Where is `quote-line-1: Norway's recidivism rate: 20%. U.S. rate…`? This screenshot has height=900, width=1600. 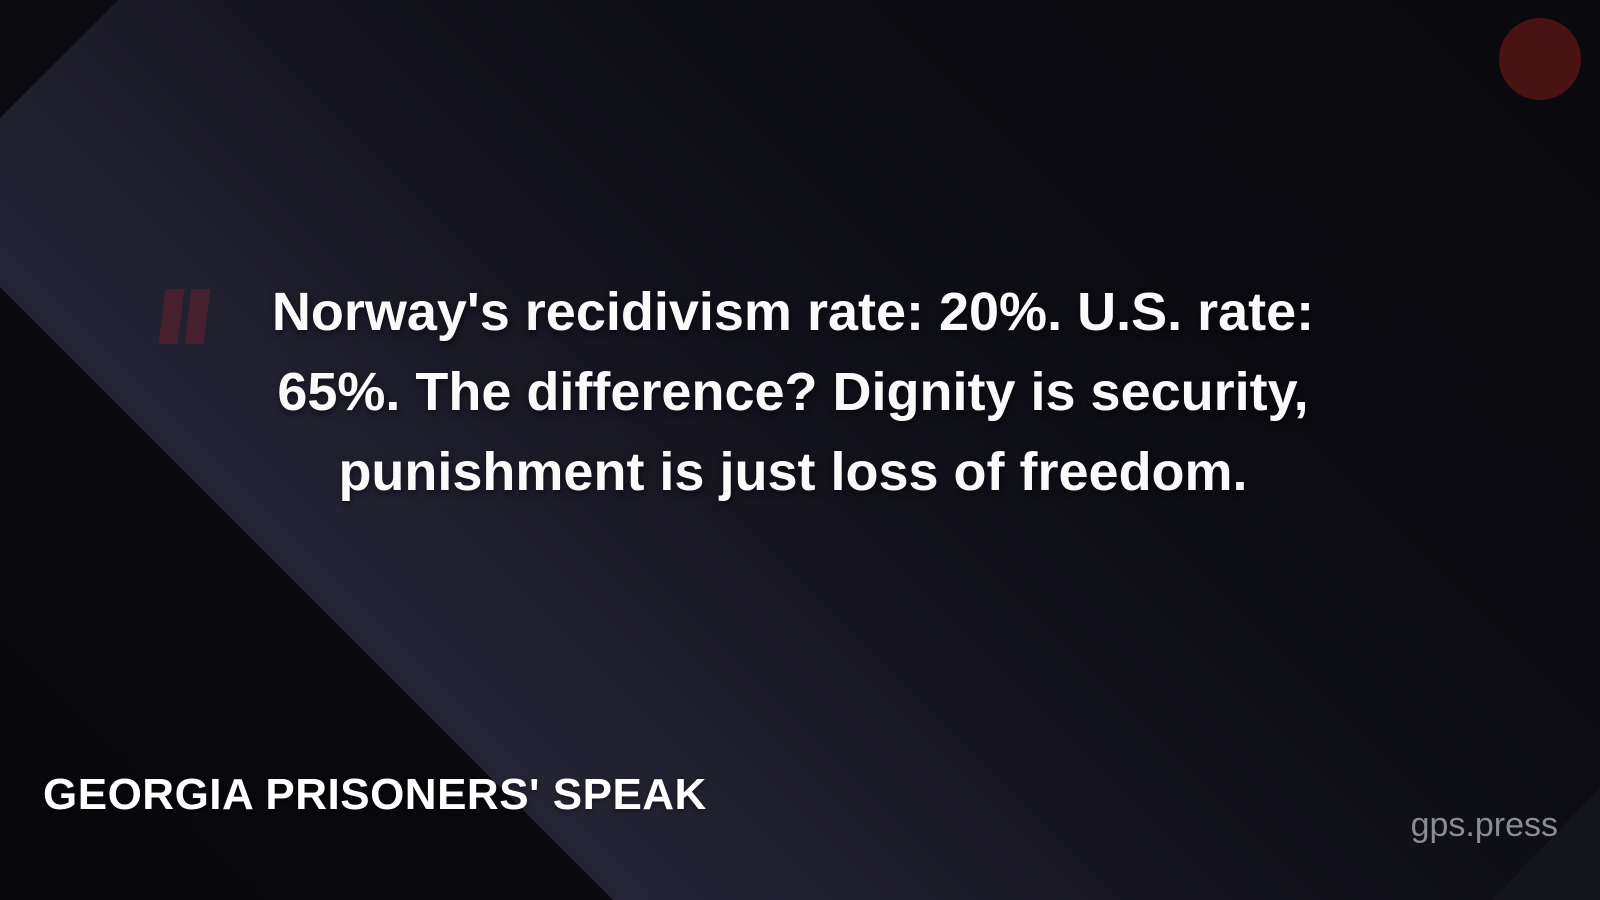 quote-line-1: Norway's recidivism rate: 20%. U.S. rate… is located at coordinates (793, 312).